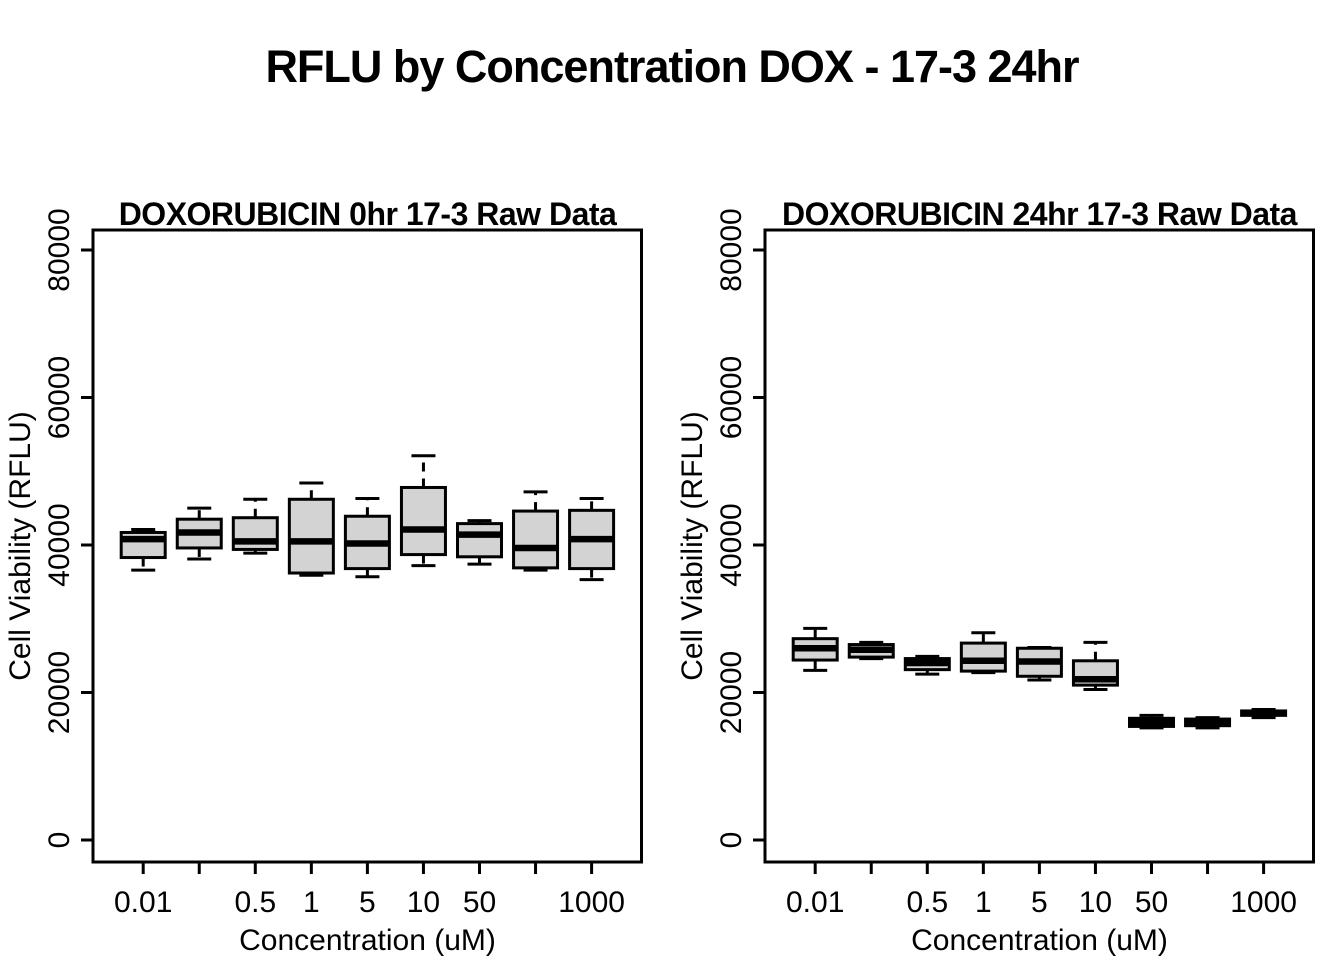 This screenshot has height=960, width=1344. Describe the element at coordinates (367, 940) in the screenshot. I see `panel-0hr-x-axis-label: Concentration (uM)` at that location.